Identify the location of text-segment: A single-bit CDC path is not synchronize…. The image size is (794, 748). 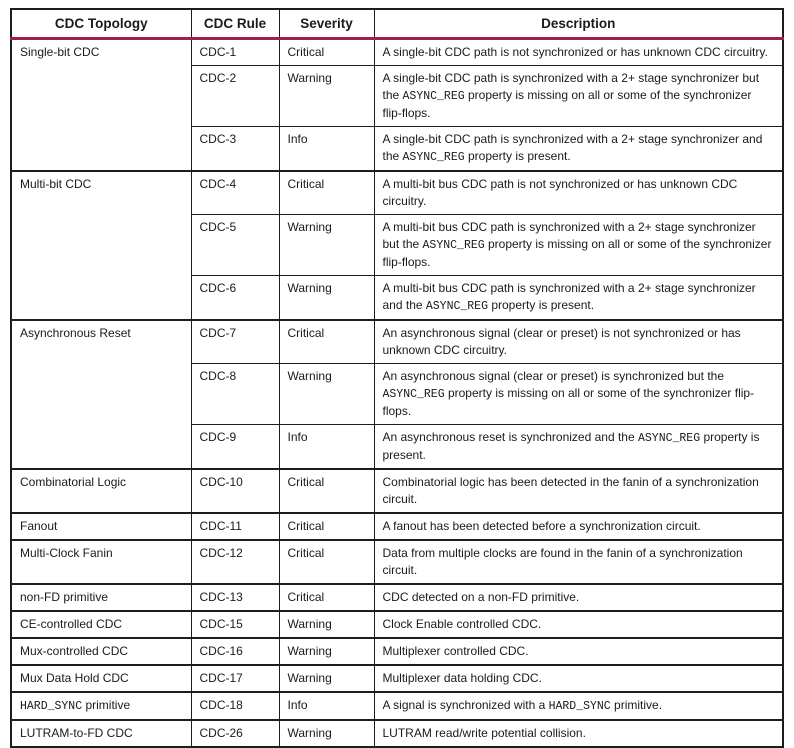
(575, 52).